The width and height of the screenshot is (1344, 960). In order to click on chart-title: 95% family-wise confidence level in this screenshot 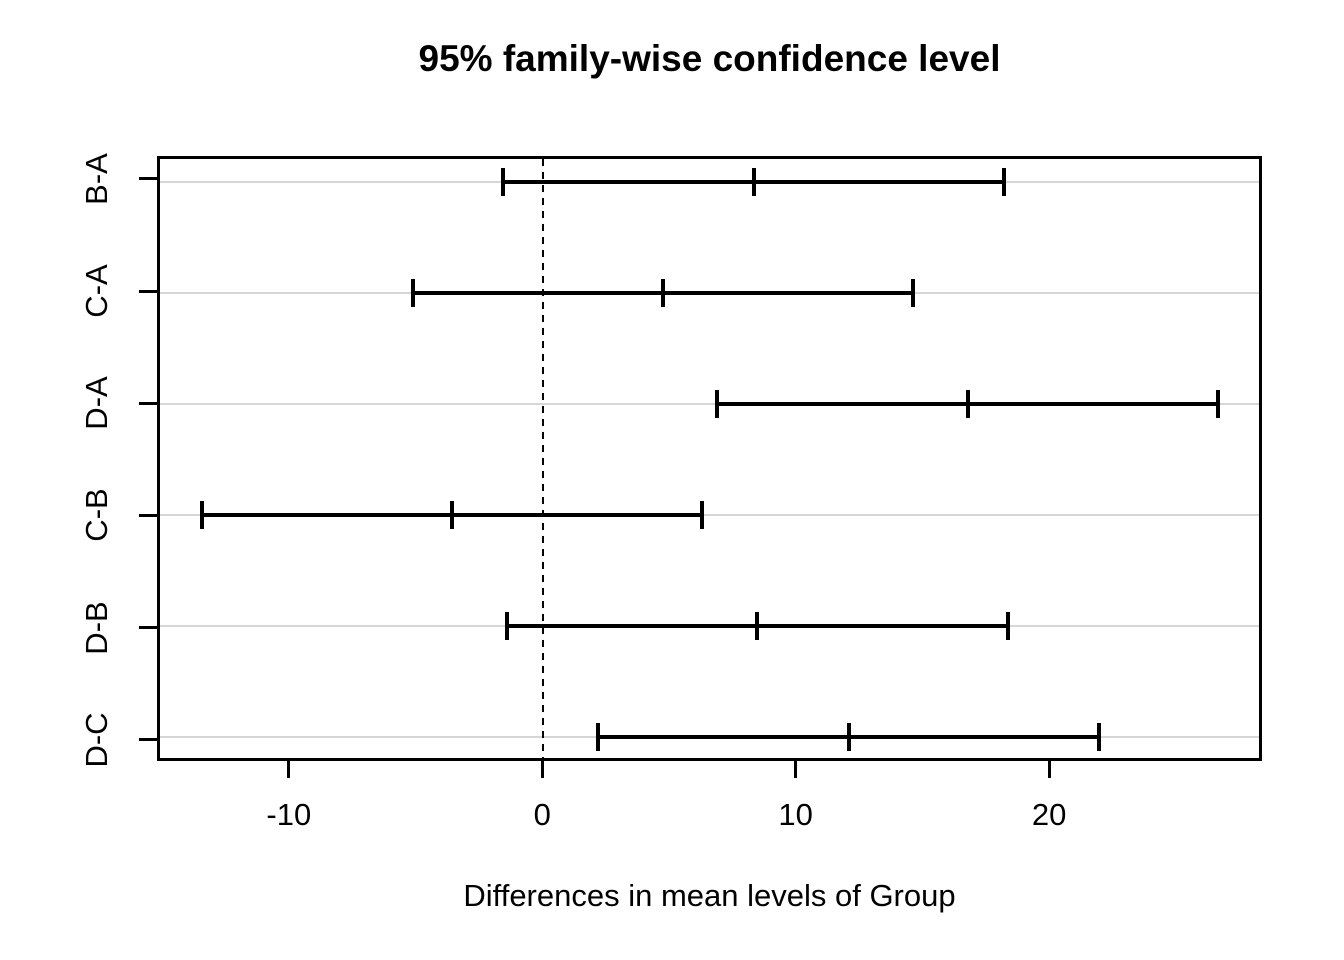, I will do `click(709, 58)`.